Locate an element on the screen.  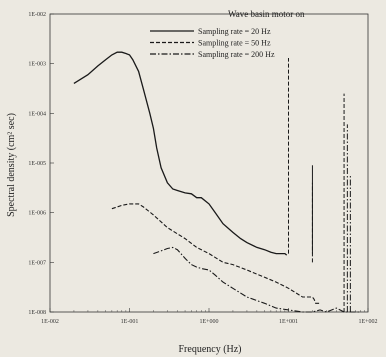
legend-entry-3: Sampling rate = 200 Hz is located at coordinates (236, 54).